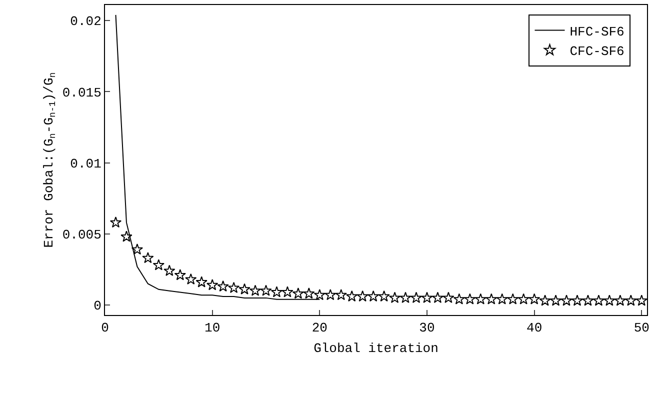  I want to click on y-tick-label: 0.02, so click(86, 22).